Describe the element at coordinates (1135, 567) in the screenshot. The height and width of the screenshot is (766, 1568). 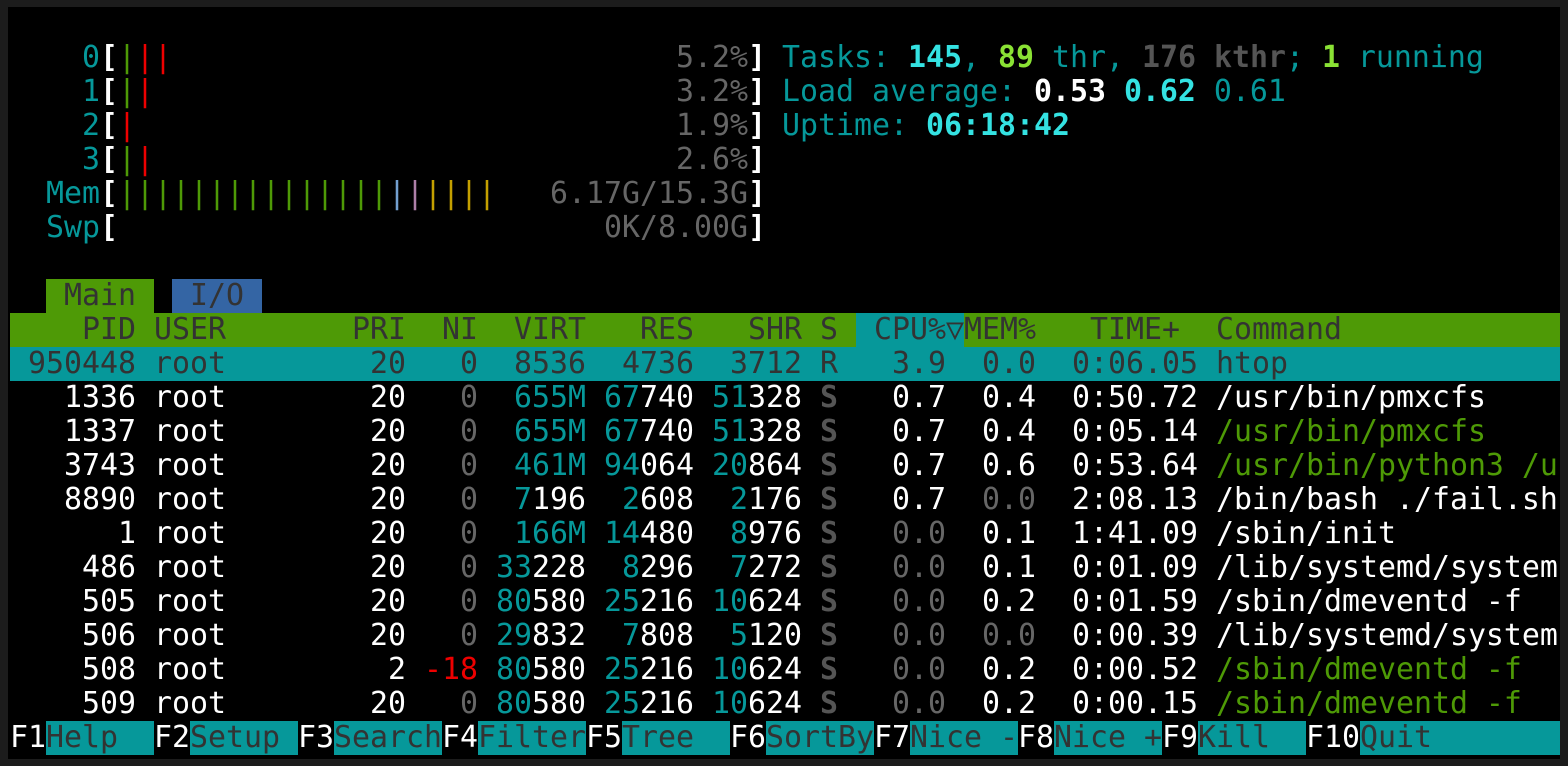
I see `process-time: 0:01.09` at that location.